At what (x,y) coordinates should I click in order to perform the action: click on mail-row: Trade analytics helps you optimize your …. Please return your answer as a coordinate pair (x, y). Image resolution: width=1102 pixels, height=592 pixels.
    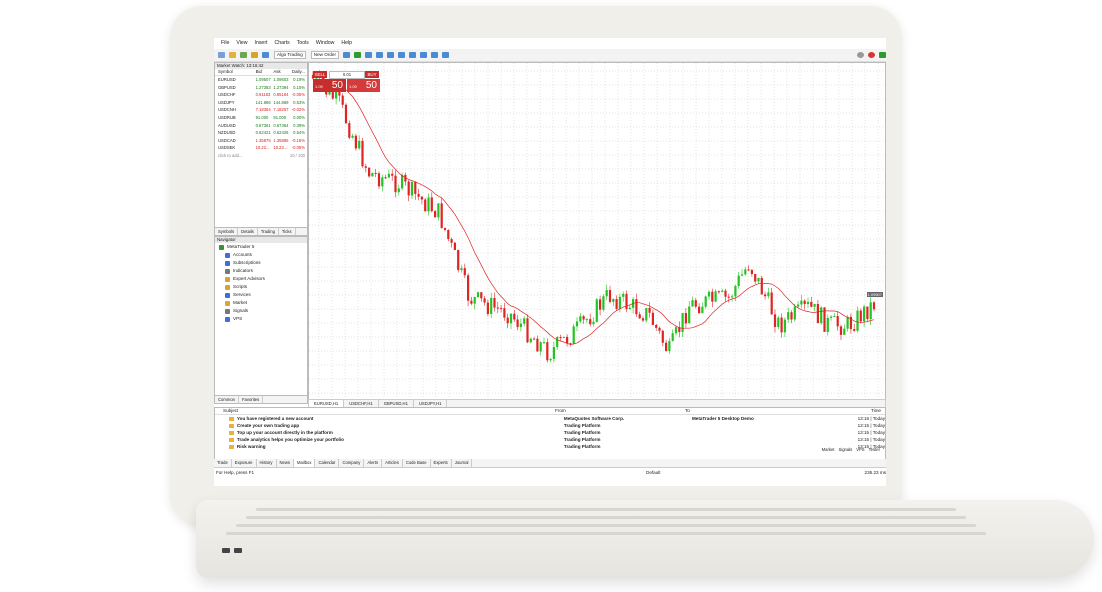
    Looking at the image, I should click on (550, 439).